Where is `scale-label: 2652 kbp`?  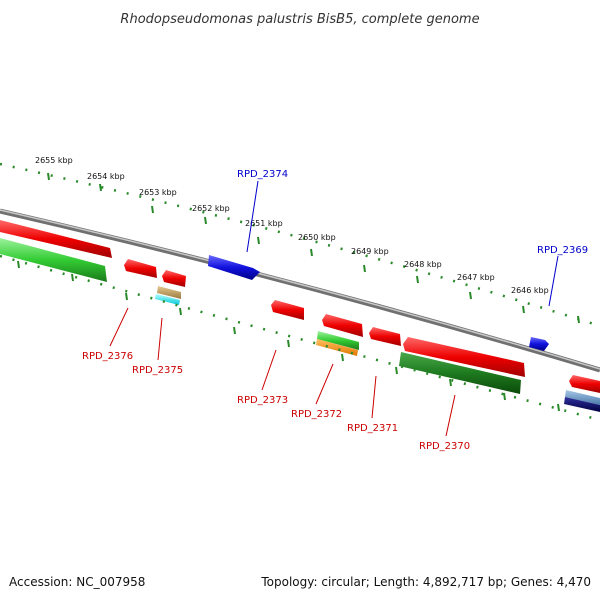
scale-label: 2652 kbp is located at coordinates (211, 208).